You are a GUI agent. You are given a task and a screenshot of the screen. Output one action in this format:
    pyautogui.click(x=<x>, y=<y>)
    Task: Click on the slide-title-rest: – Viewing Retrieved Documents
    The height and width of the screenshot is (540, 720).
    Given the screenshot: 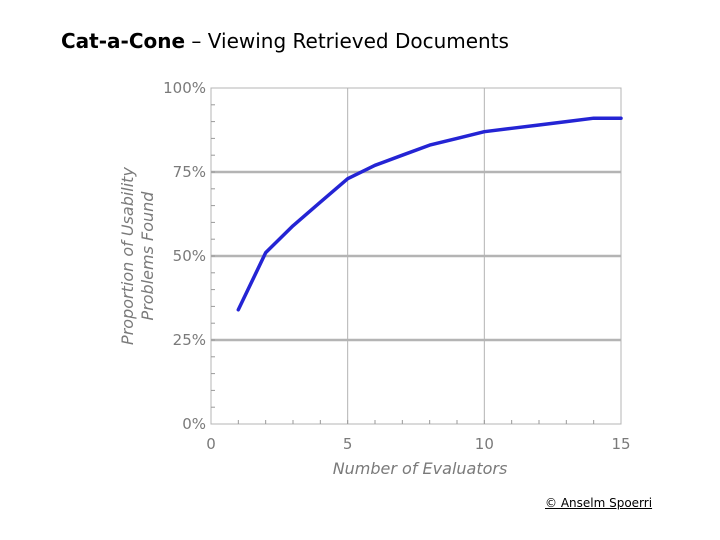 What is the action you would take?
    pyautogui.click(x=347, y=41)
    